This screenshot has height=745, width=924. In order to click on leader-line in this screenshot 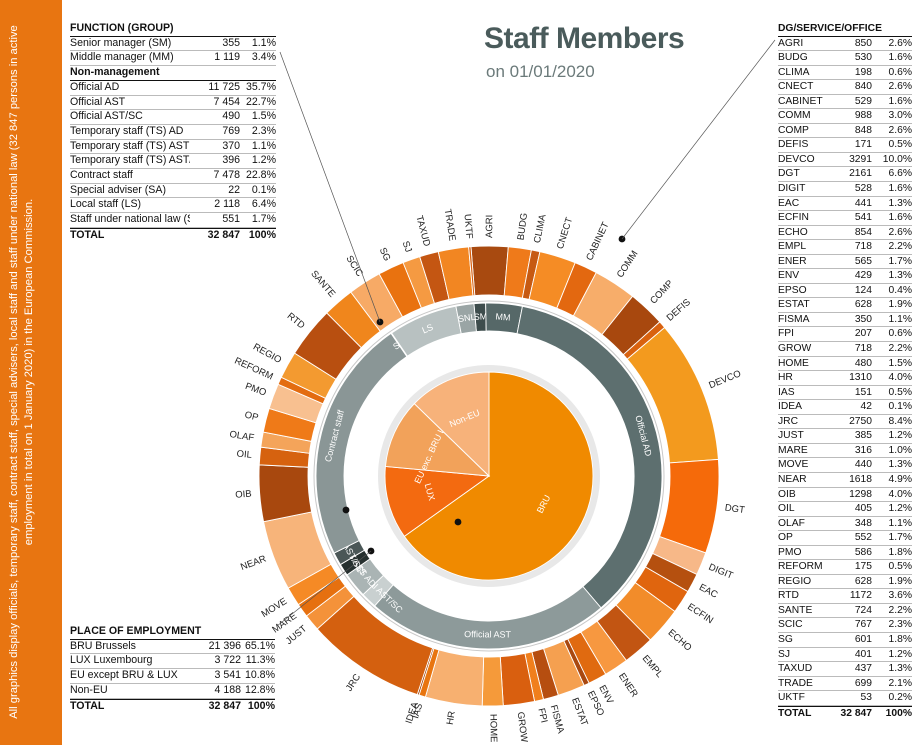, I will do `click(324, 588)`.